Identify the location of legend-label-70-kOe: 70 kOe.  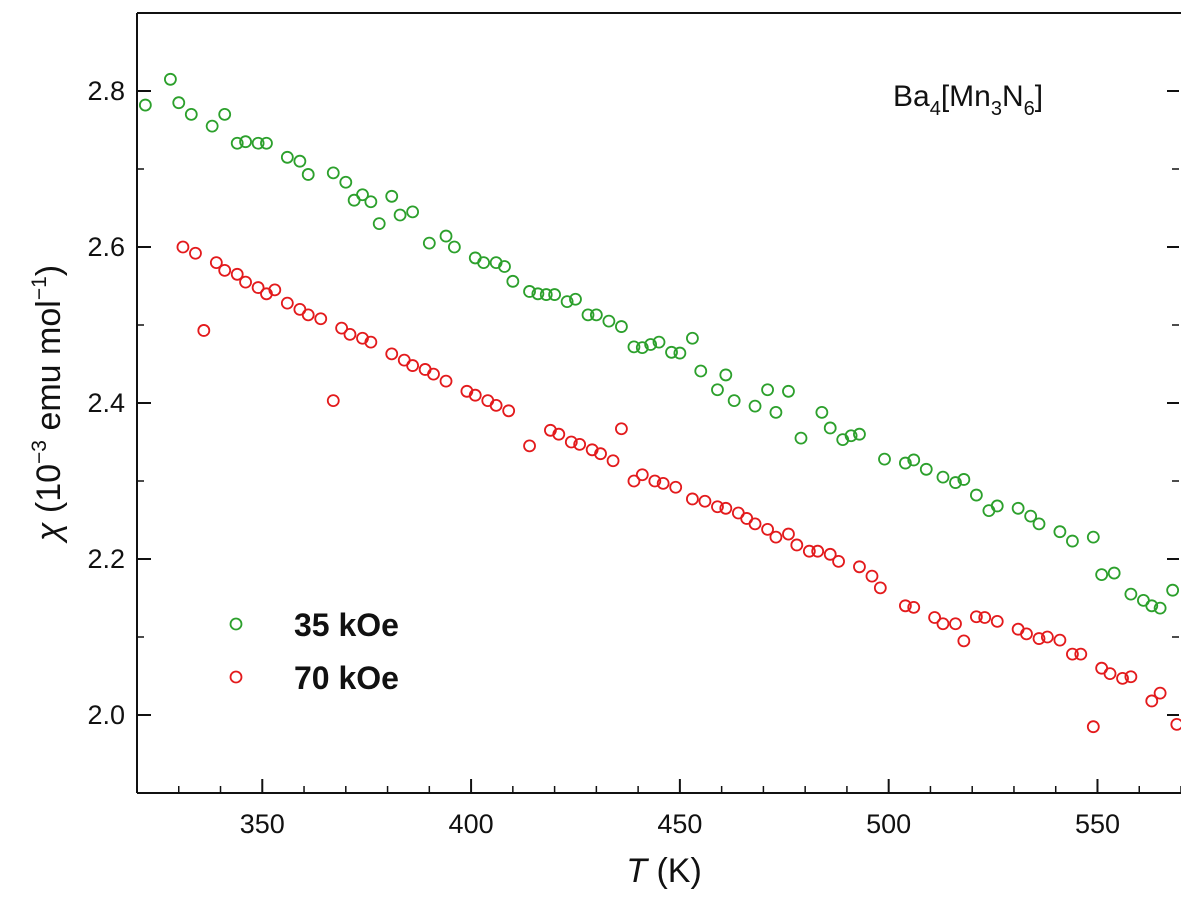
(346, 678).